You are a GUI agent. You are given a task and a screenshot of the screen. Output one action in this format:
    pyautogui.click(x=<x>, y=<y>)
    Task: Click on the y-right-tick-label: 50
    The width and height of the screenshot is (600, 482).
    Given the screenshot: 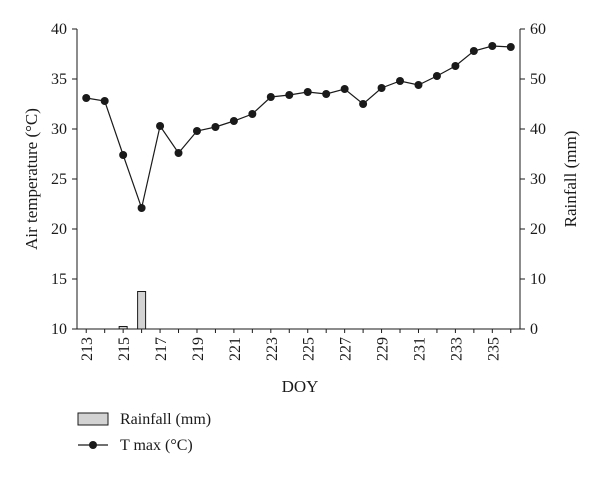 What is the action you would take?
    pyautogui.click(x=538, y=79)
    